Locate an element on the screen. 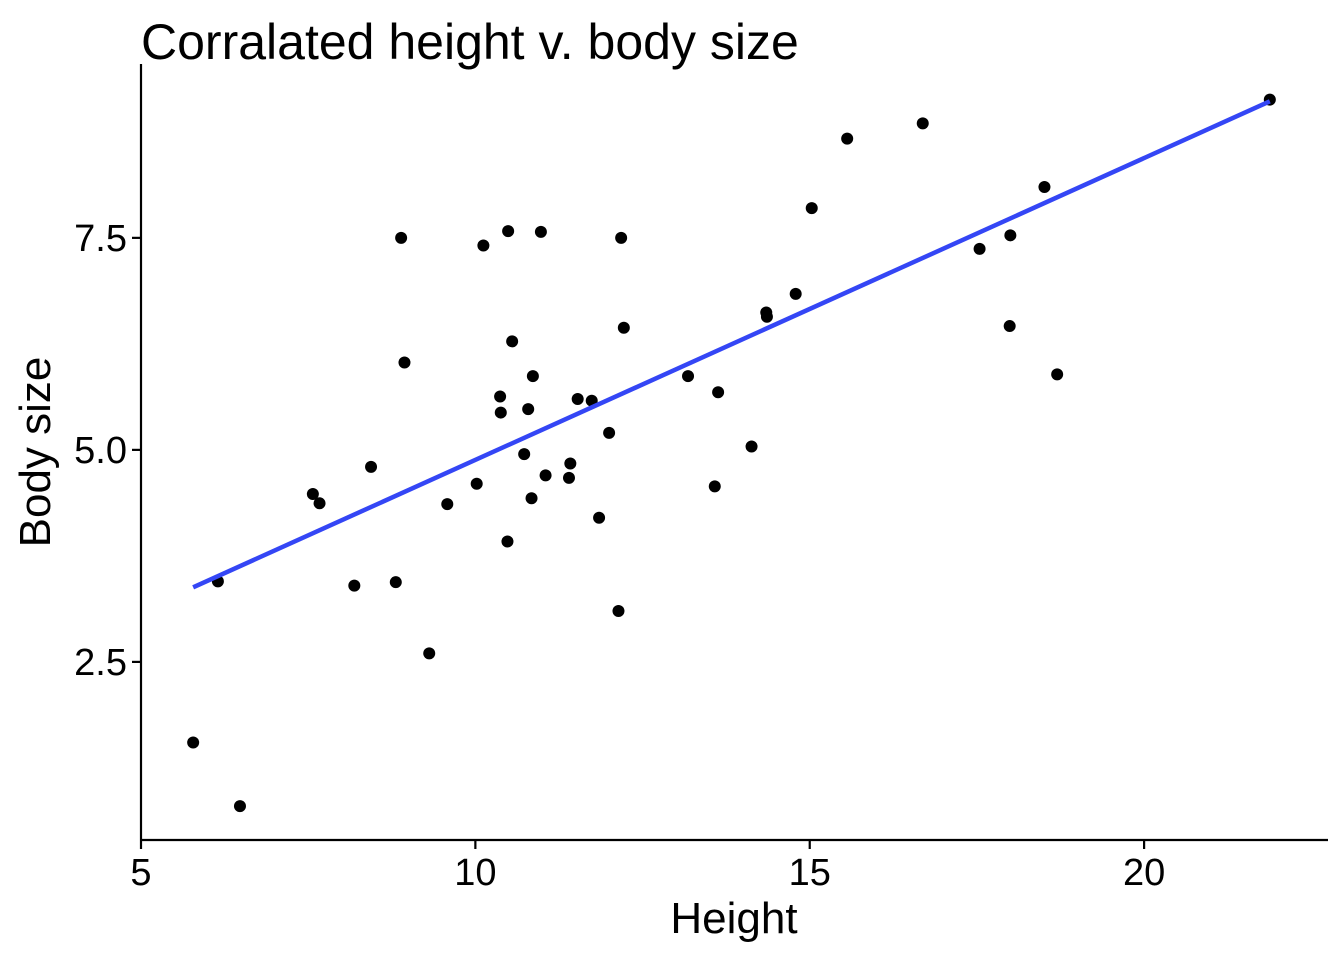 The image size is (1344, 960). chart-title: Corralated height v. body size is located at coordinates (470, 42).